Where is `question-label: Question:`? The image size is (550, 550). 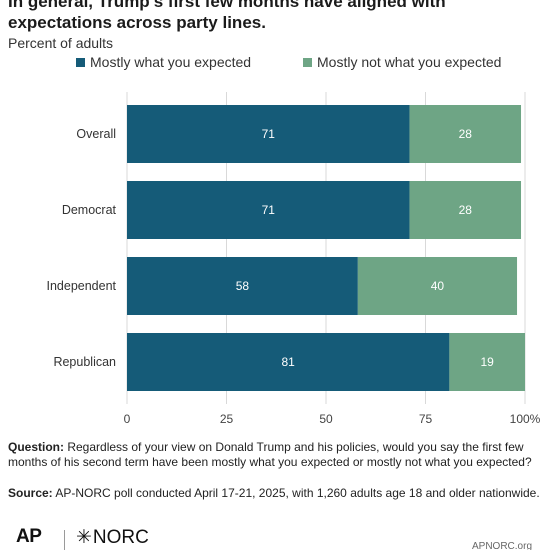 question-label: Question: is located at coordinates (36, 447).